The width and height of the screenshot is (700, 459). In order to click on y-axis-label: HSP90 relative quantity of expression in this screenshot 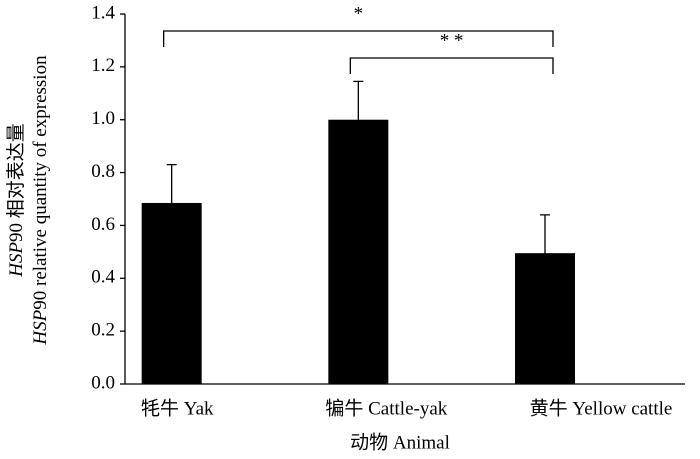, I will do `click(40, 200)`.